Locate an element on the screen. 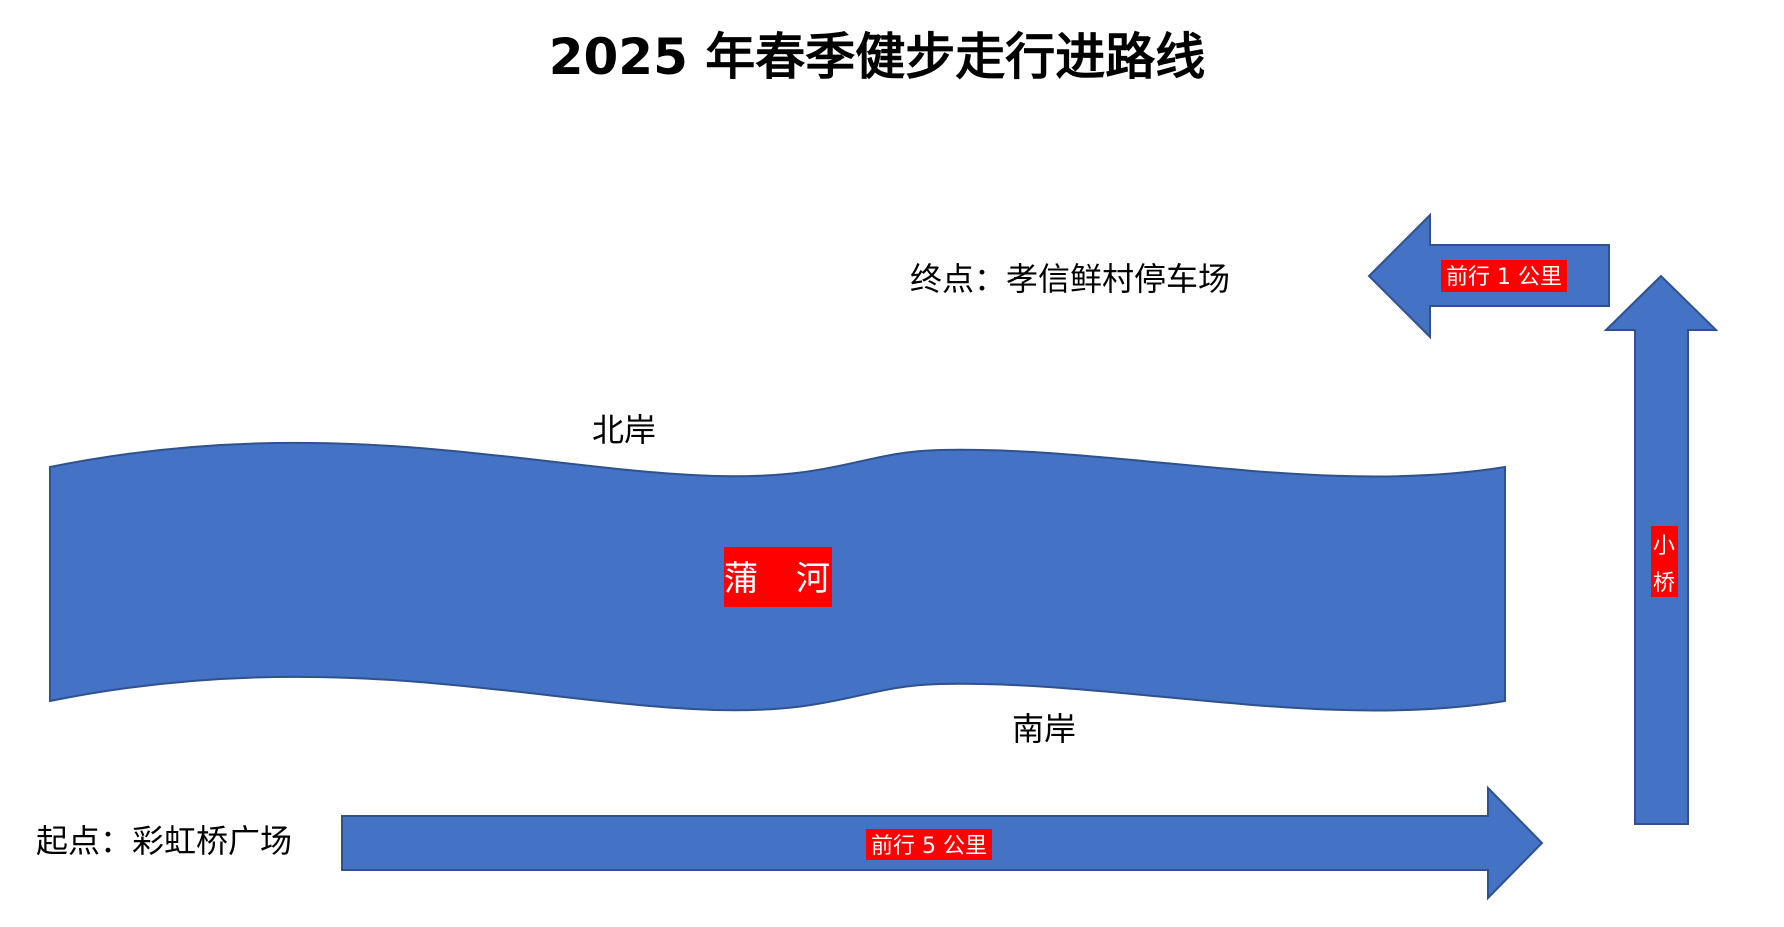 The image size is (1784, 927). river-label-char-2: 河 is located at coordinates (813, 579).